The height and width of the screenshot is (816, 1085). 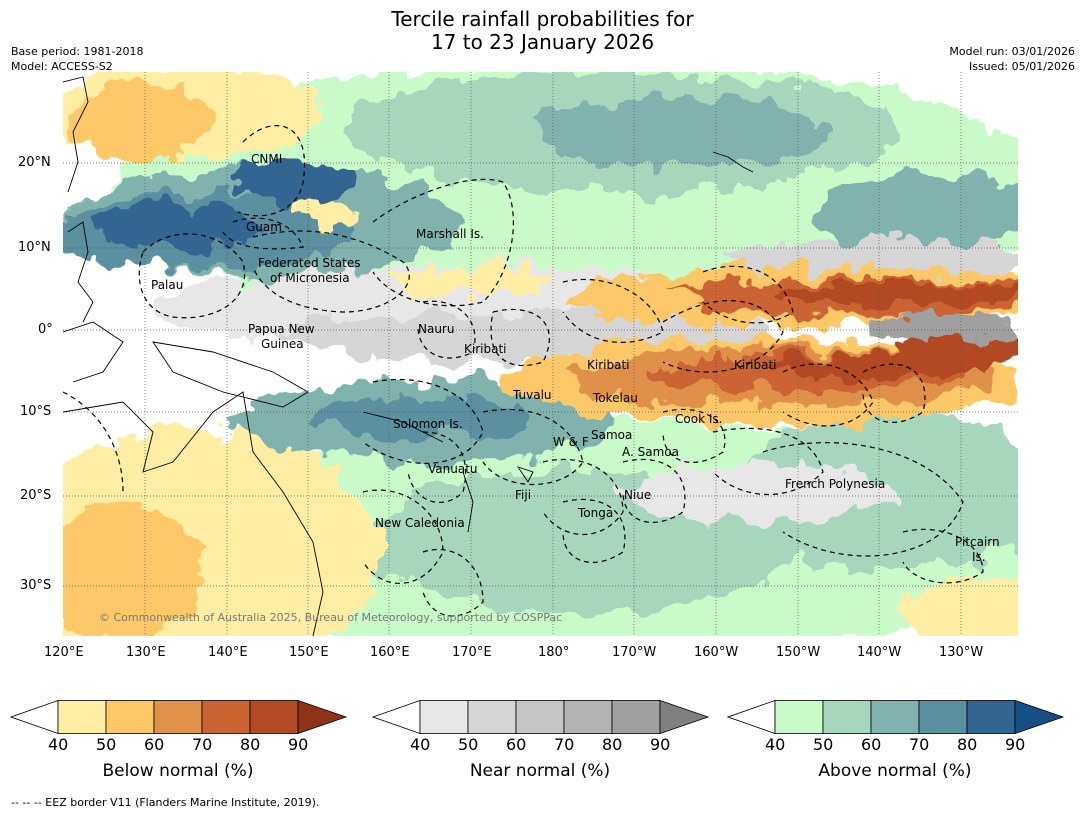 I want to click on lon-label-120e: 120°E, so click(x=64, y=652).